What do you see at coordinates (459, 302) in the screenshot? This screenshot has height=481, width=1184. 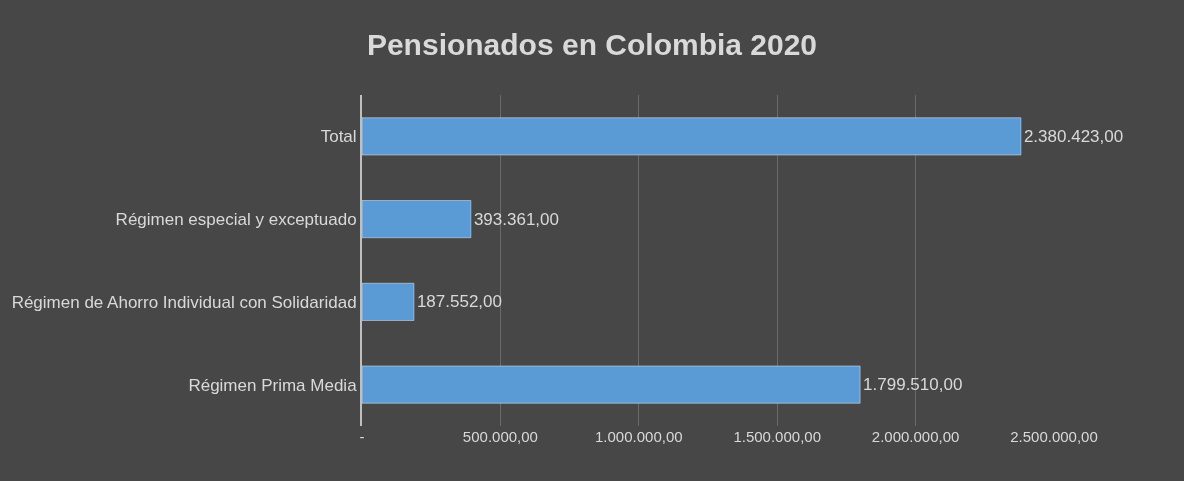 I see `data-label: 187.552,00` at bounding box center [459, 302].